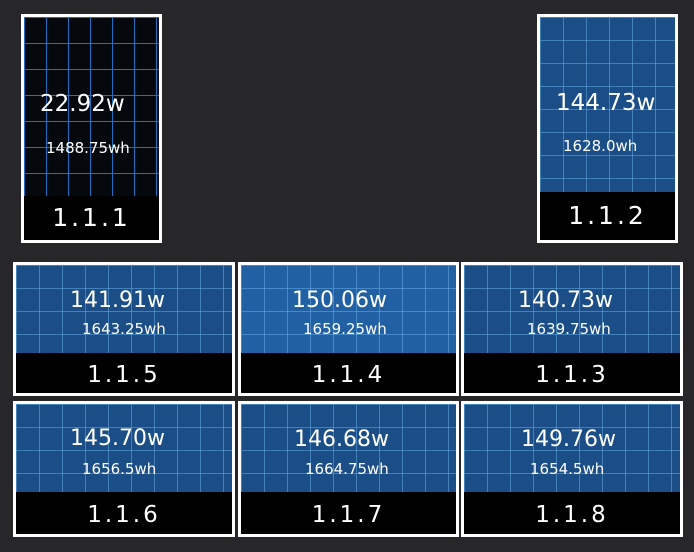 This screenshot has width=694, height=552. I want to click on panel-energy: 1659.25wh, so click(345, 329).